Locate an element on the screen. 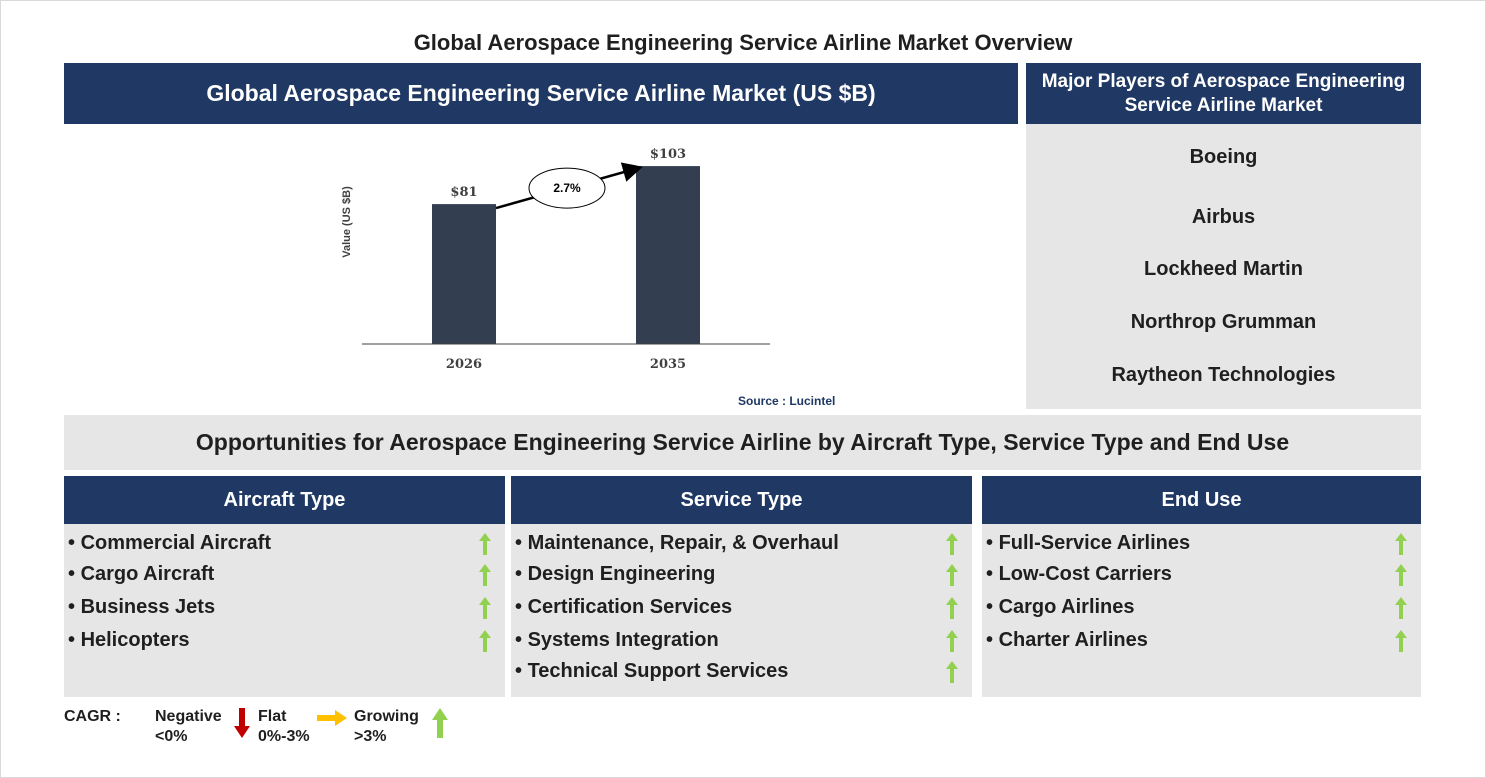 Image resolution: width=1486 pixels, height=778 pixels. segment-item-label: Cargo Aircraft is located at coordinates (147, 574).